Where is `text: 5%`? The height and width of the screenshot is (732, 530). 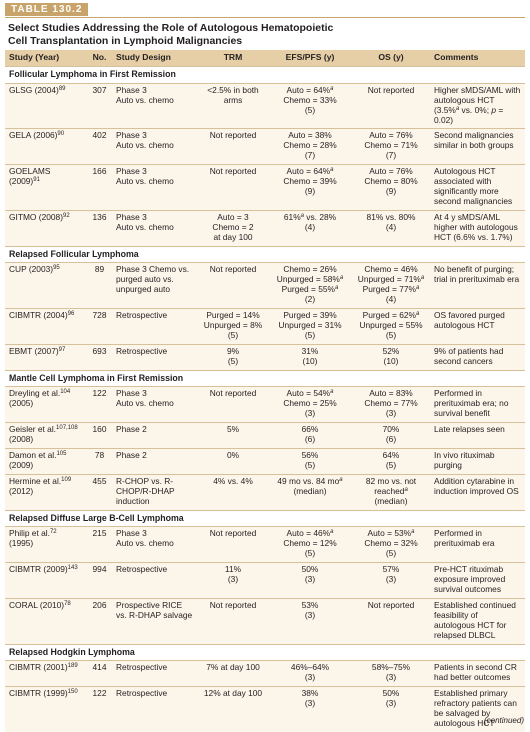 text: 5% is located at coordinates (233, 429).